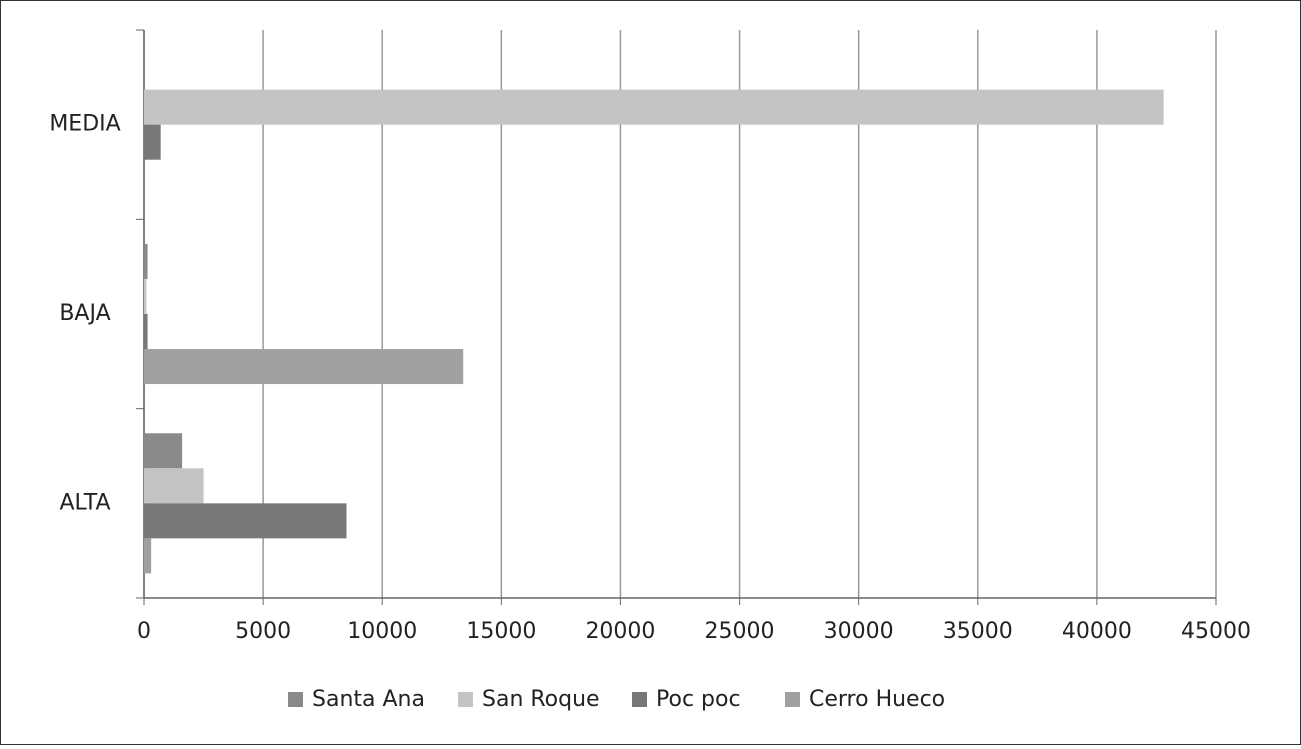 The width and height of the screenshot is (1301, 749). I want to click on x-tick-label: 35000, so click(978, 631).